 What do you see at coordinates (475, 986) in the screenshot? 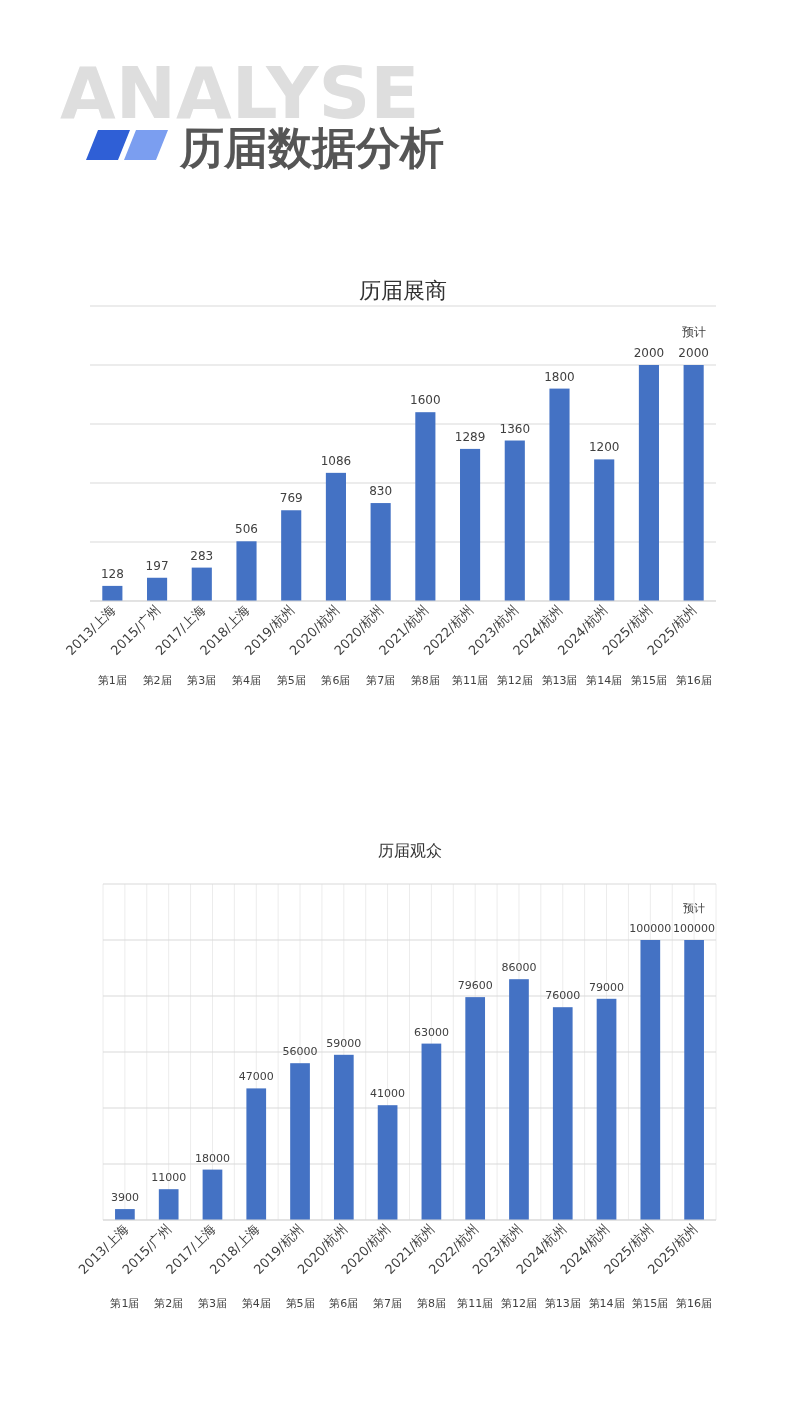
I see `data-label: 79600` at bounding box center [475, 986].